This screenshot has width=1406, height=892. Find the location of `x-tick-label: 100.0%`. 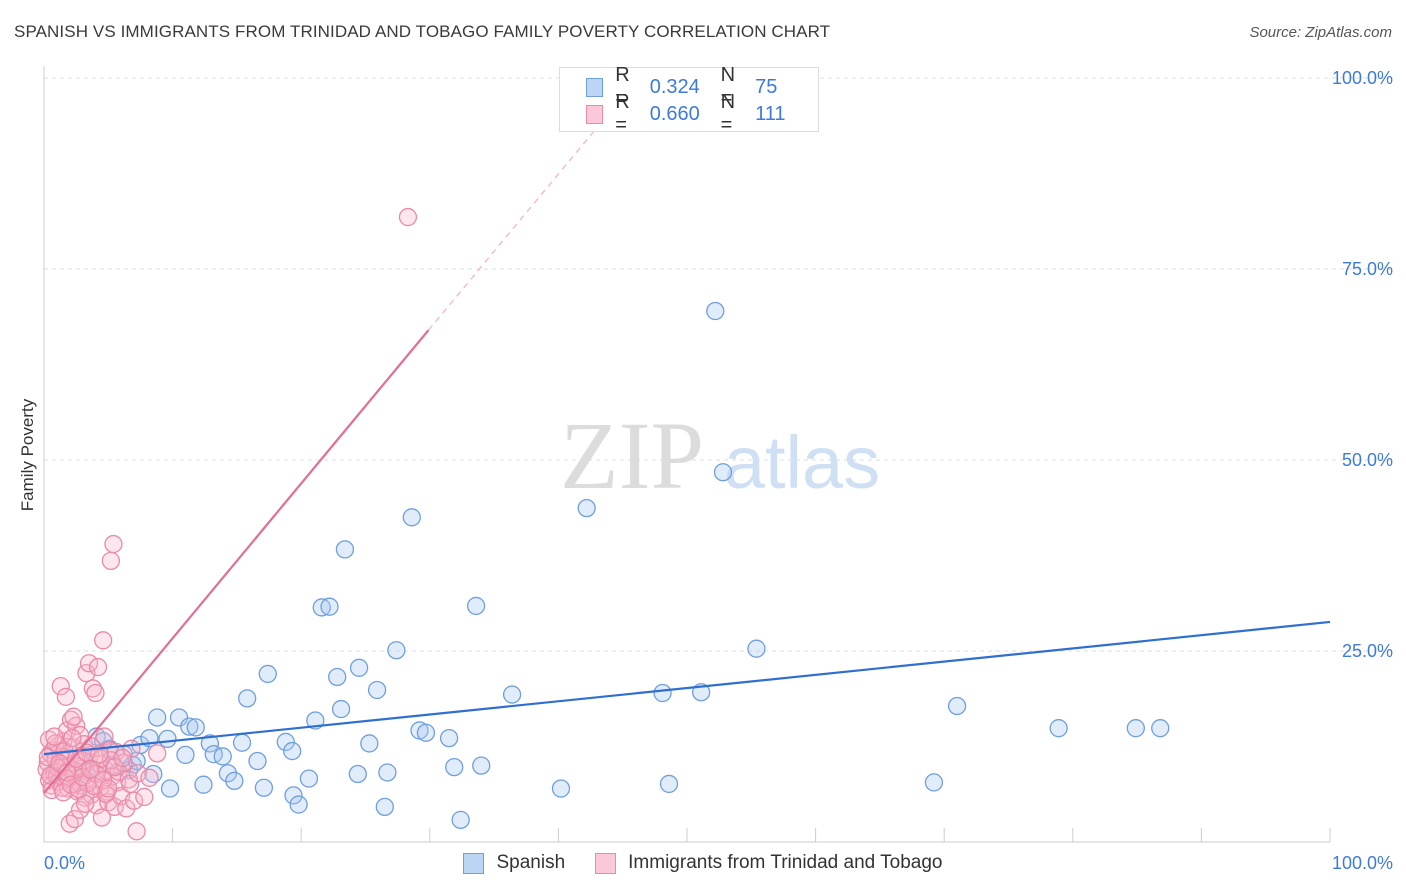

x-tick-label: 100.0% is located at coordinates (1362, 863).